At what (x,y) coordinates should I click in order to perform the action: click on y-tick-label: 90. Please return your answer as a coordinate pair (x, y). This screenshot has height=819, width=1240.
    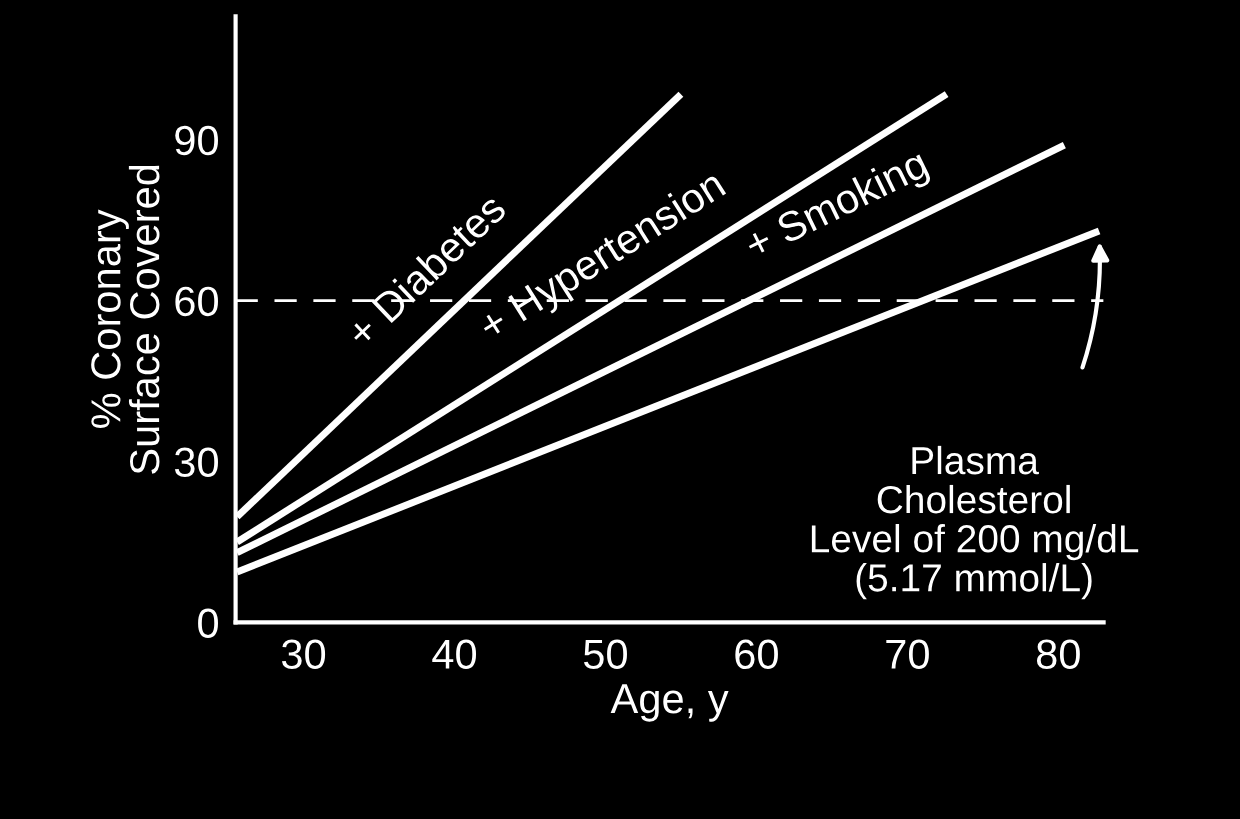
    Looking at the image, I should click on (196, 140).